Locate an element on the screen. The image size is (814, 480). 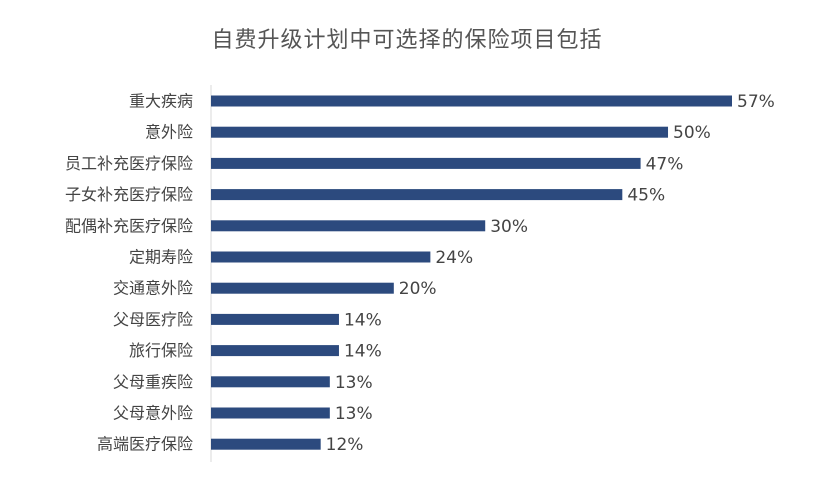
category-label: 父母意外险 is located at coordinates (153, 413).